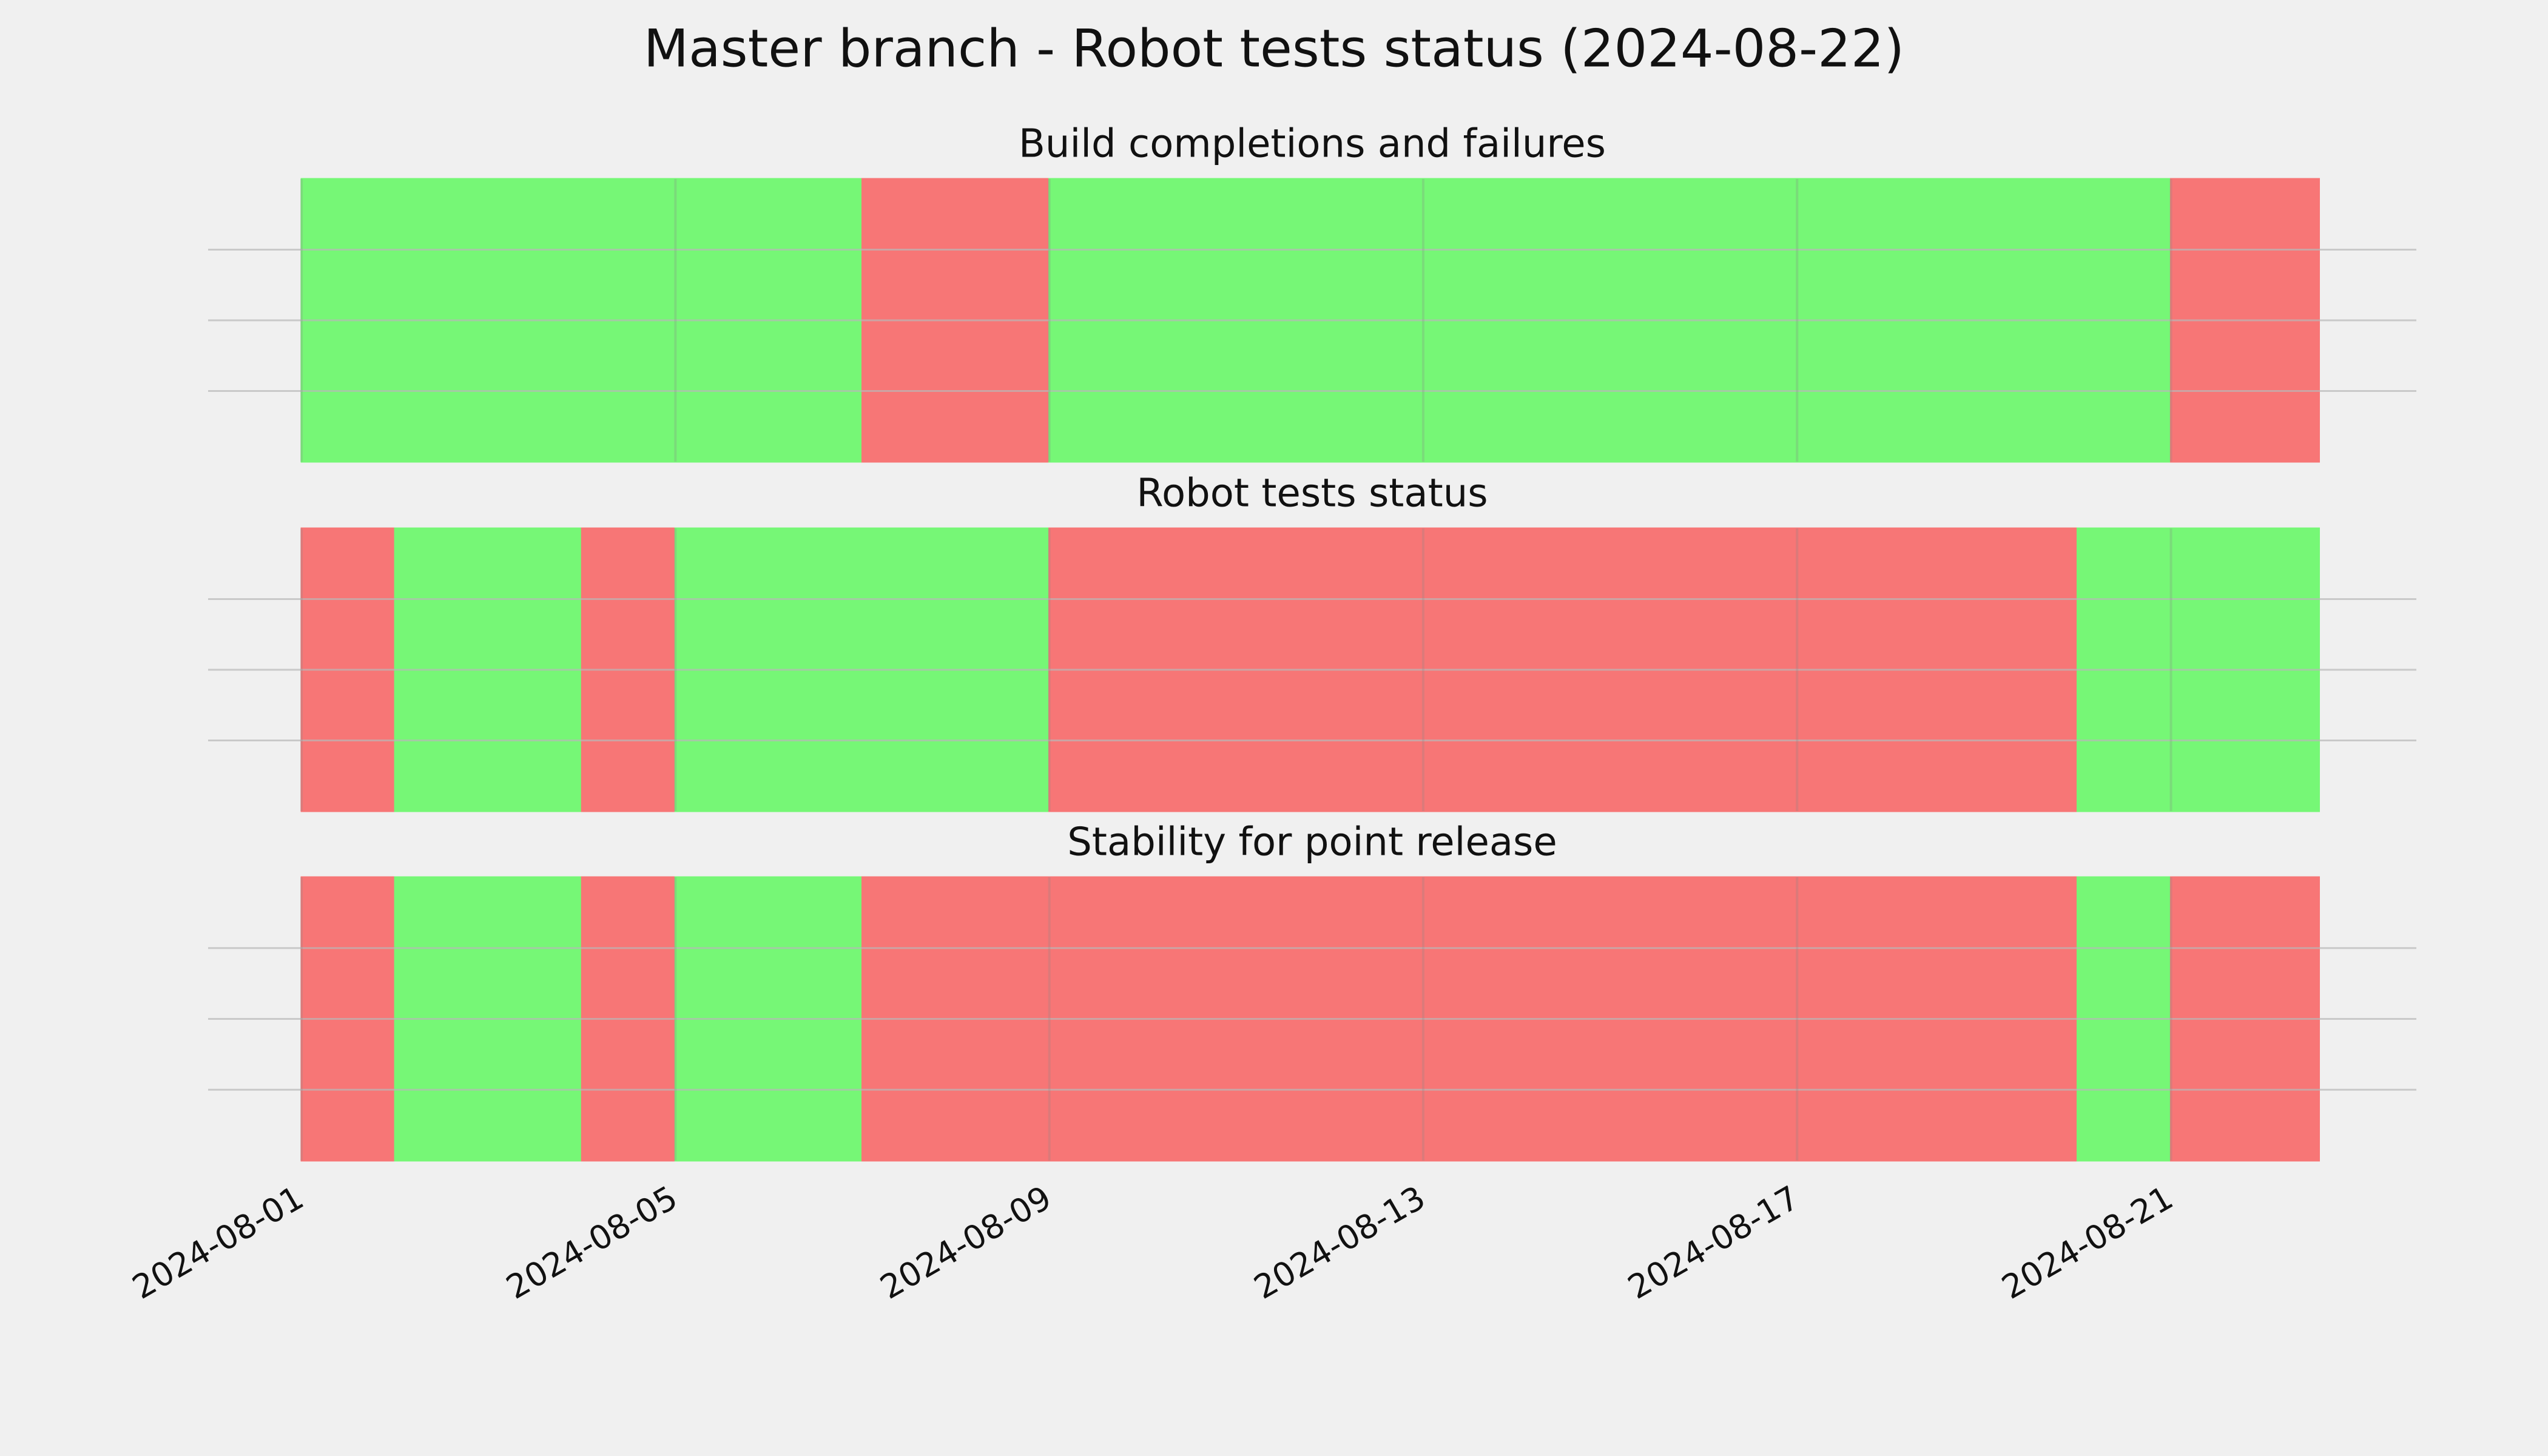 Image resolution: width=2548 pixels, height=1456 pixels. What do you see at coordinates (1312, 144) in the screenshot?
I see `panel-title: Build completions and failures` at bounding box center [1312, 144].